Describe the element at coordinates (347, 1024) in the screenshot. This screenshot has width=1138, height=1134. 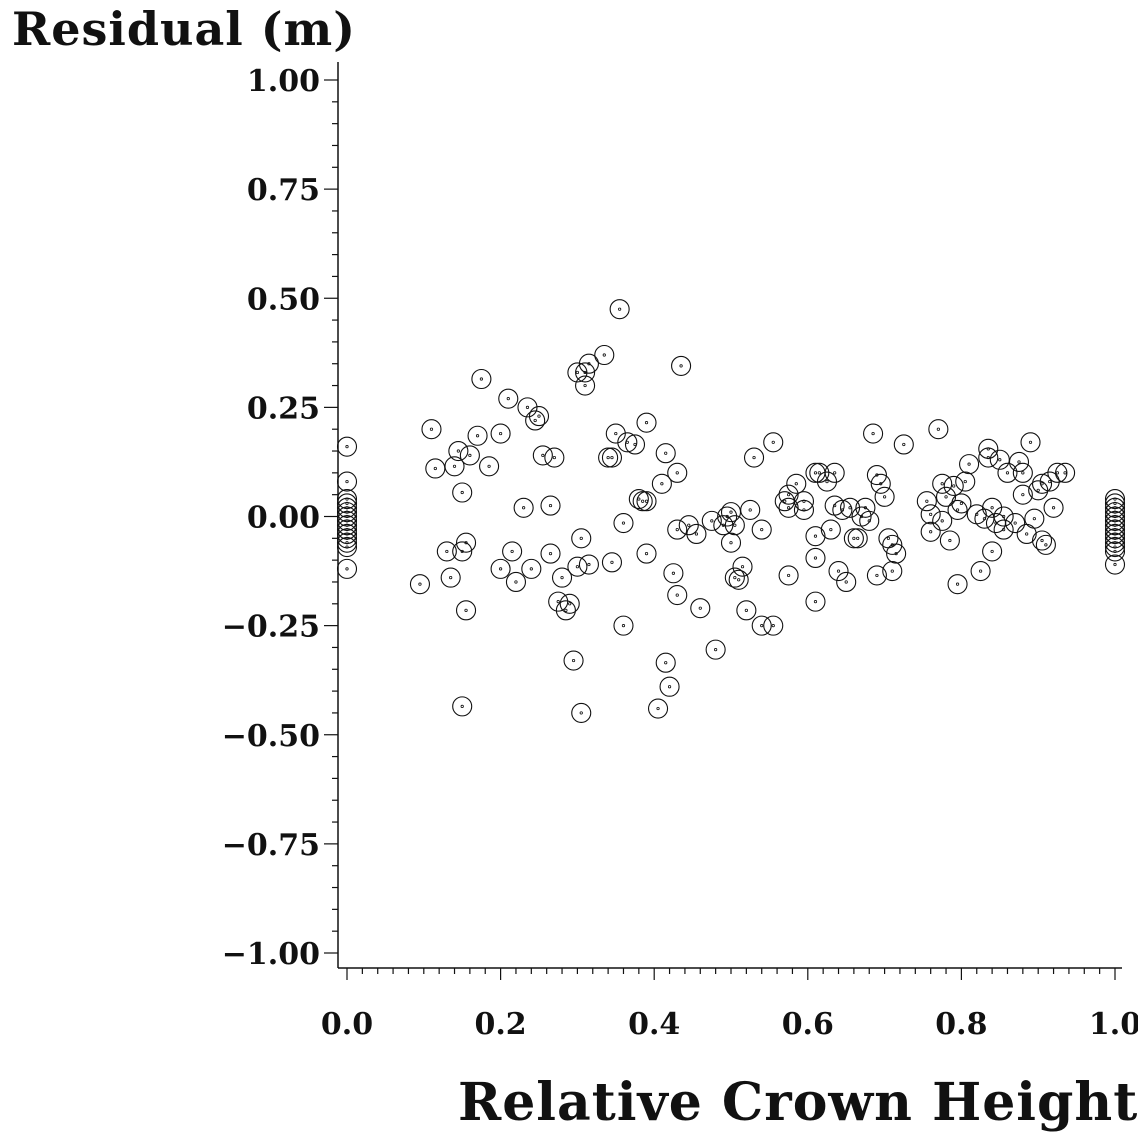
I see `x-tick-label: 0.0` at that location.